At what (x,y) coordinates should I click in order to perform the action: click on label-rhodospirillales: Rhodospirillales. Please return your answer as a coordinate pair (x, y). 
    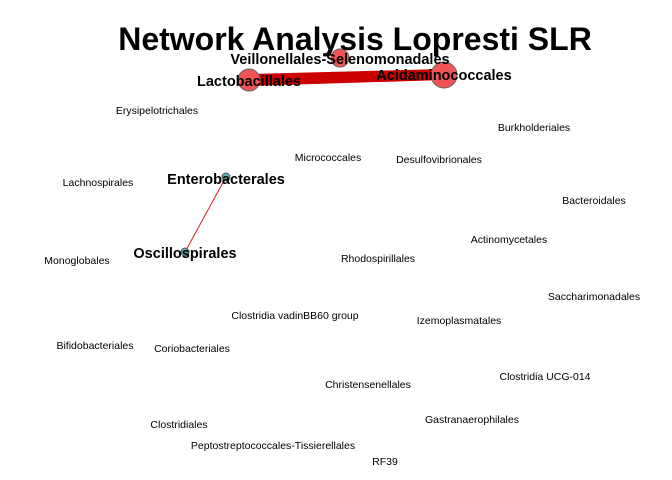
    Looking at the image, I should click on (378, 259).